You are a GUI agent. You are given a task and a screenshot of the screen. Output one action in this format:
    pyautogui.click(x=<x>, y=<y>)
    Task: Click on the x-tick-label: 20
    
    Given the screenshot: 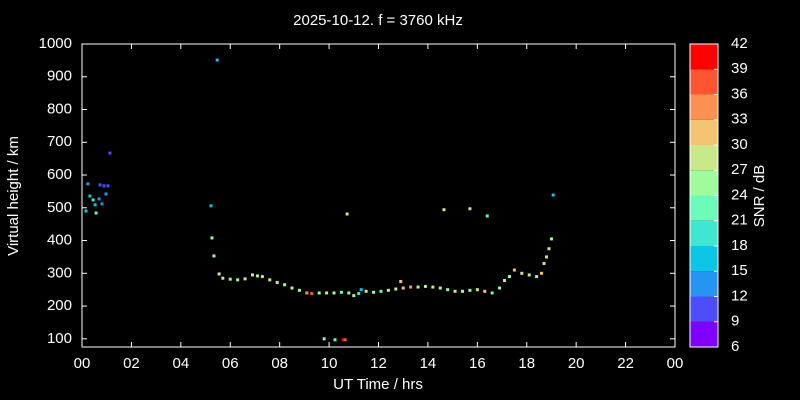 What is the action you would take?
    pyautogui.click(x=576, y=363)
    